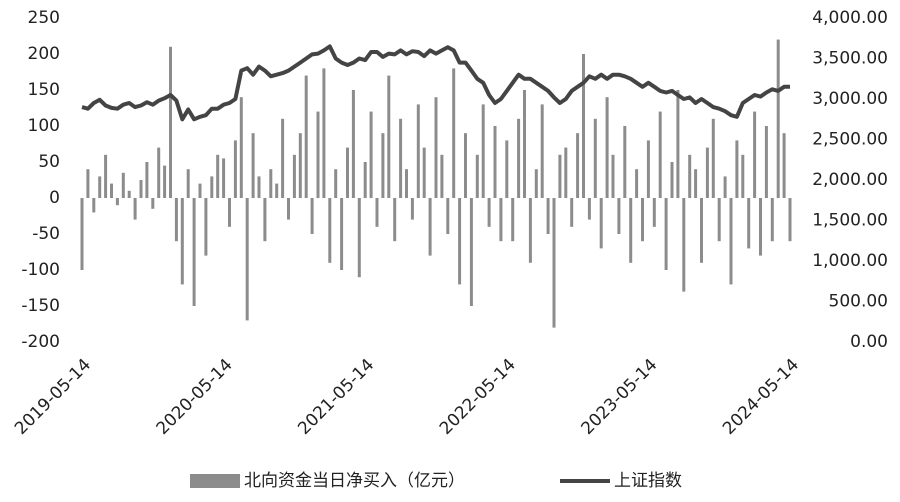 The height and width of the screenshot is (502, 900). I want to click on y2-tick-label: 3,000.00, so click(850, 99).